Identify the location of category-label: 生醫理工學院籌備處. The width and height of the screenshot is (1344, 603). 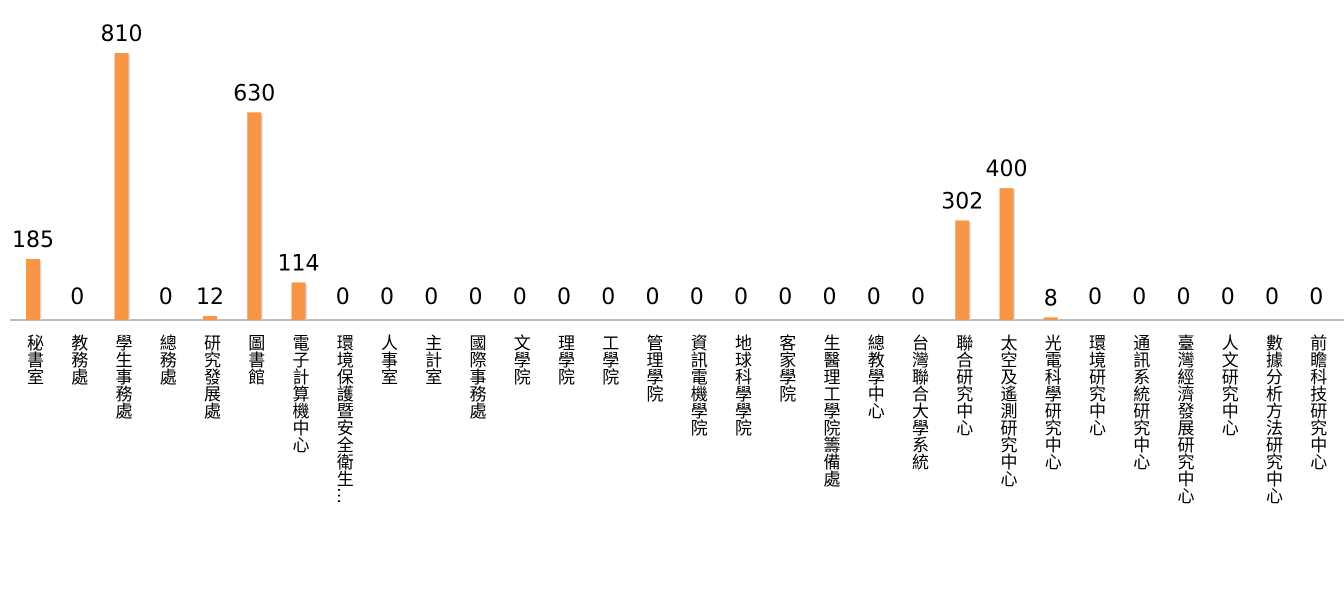
(830, 411).